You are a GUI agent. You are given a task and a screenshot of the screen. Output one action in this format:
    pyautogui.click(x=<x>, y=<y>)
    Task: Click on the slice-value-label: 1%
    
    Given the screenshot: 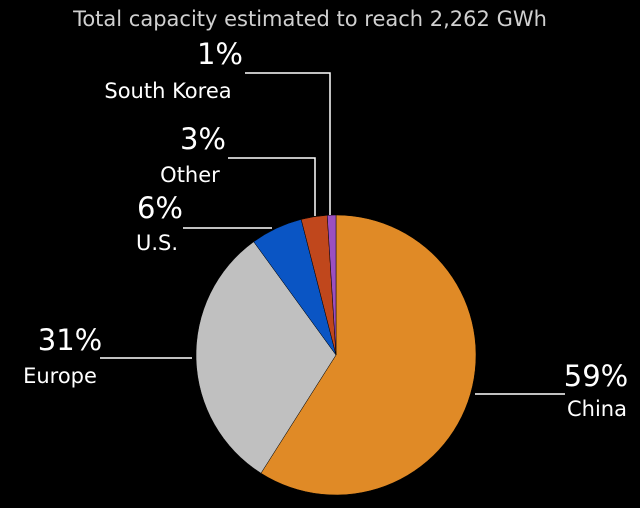 What is the action you would take?
    pyautogui.click(x=220, y=54)
    